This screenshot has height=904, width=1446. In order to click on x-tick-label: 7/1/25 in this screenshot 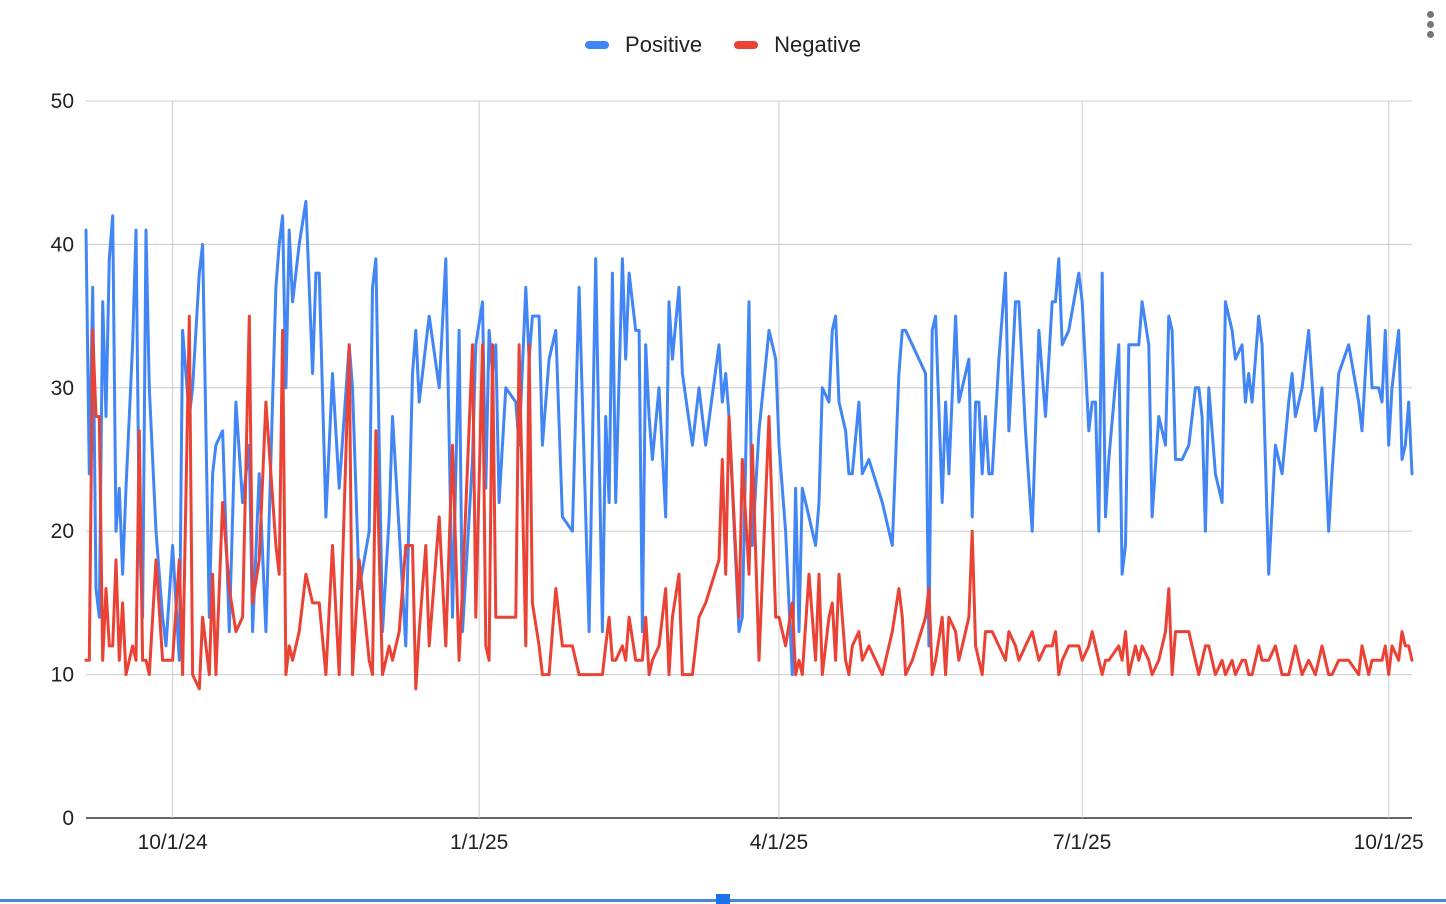, I will do `click(1082, 842)`.